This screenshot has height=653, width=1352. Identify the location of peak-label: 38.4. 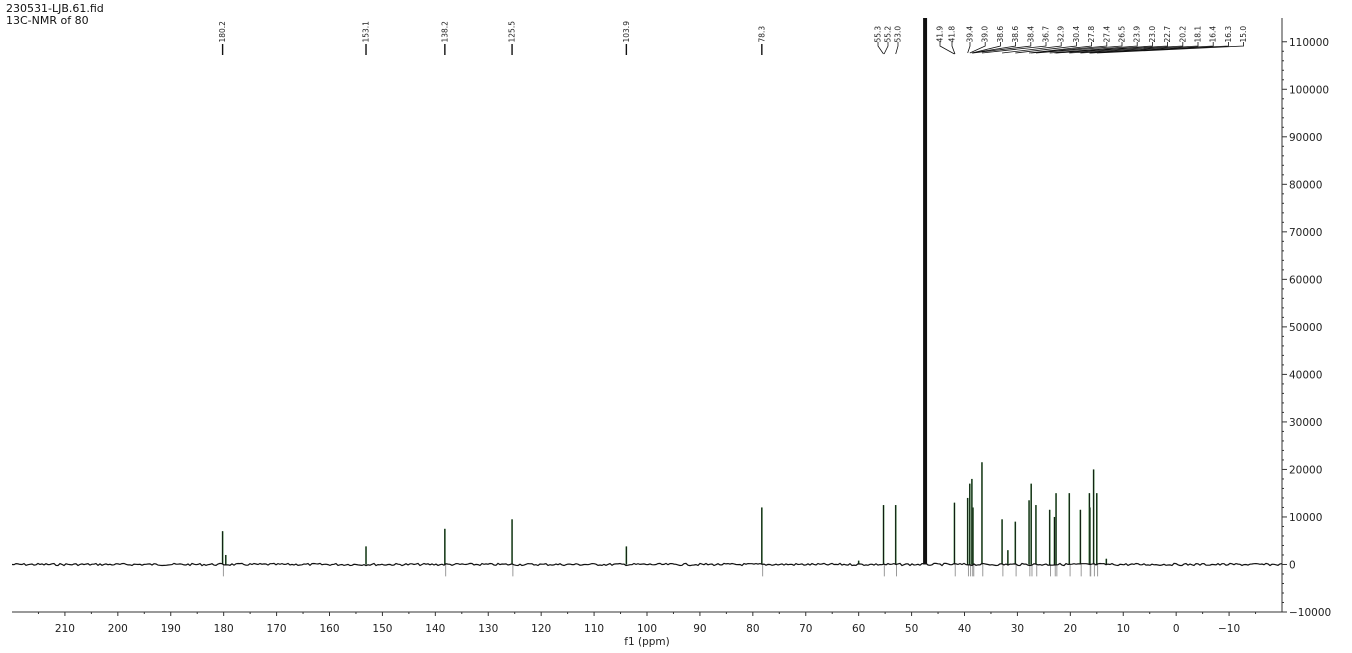
(1030, 34).